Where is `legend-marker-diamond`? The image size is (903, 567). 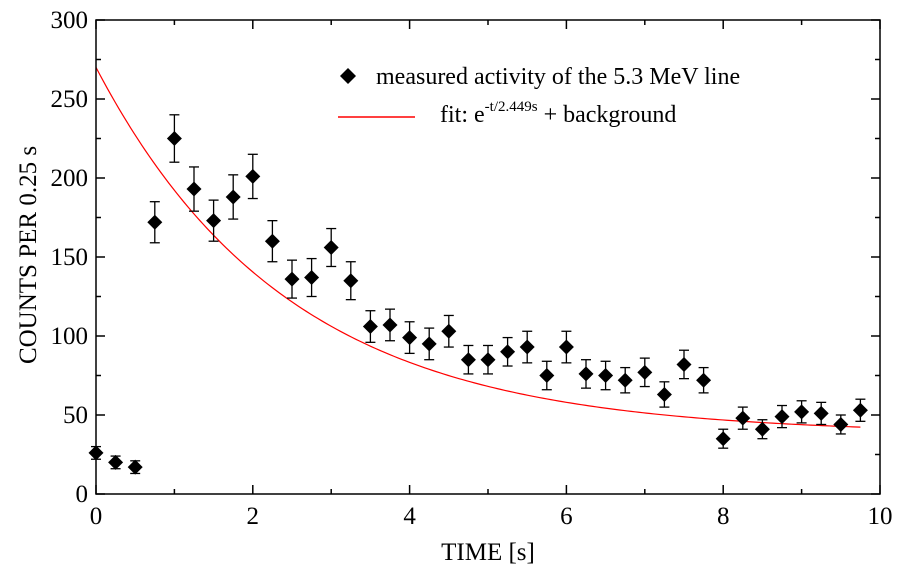 legend-marker-diamond is located at coordinates (348, 76).